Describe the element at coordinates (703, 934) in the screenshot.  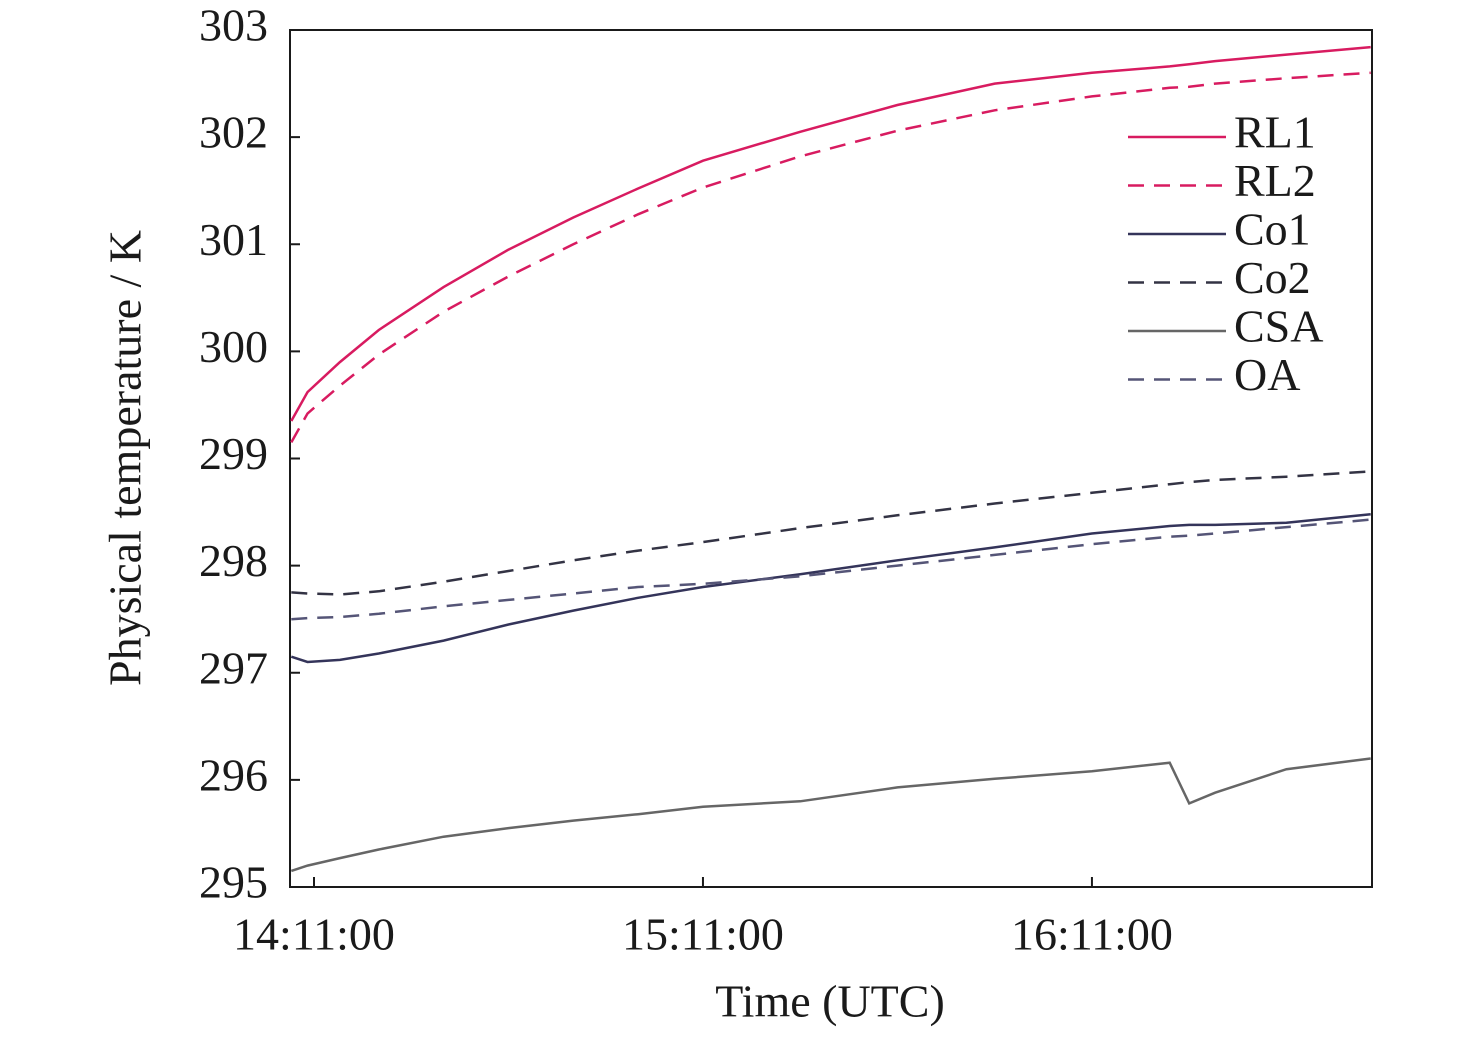
I see `x-tick-label: 15:11:00` at that location.